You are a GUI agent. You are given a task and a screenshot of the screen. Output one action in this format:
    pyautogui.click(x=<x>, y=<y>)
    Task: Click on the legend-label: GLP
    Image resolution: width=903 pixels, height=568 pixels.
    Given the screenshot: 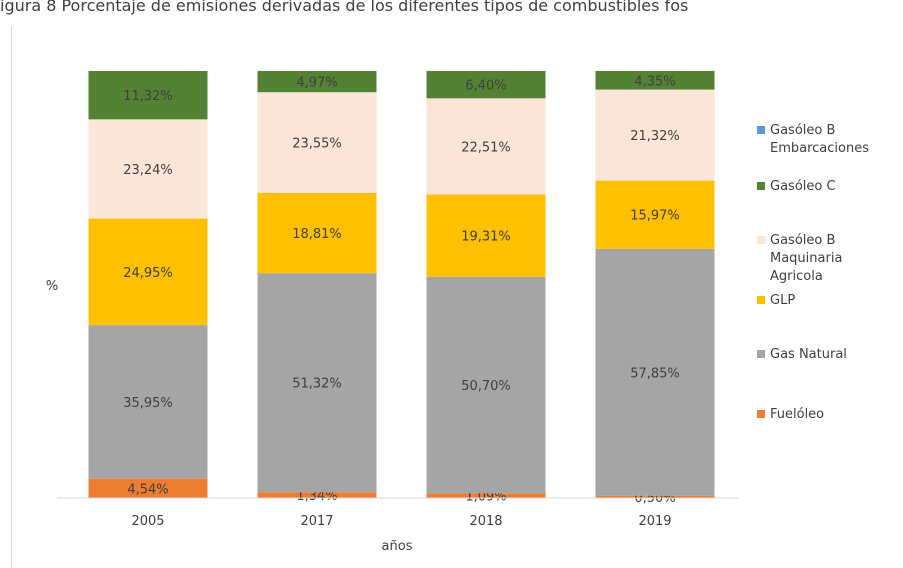 What is the action you would take?
    pyautogui.click(x=782, y=300)
    